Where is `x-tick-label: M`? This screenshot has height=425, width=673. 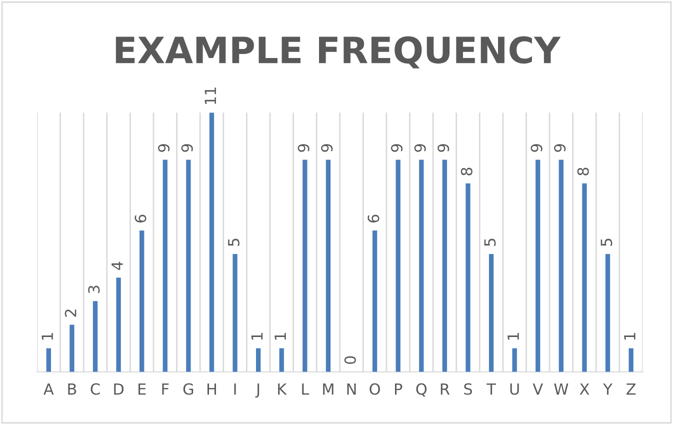 x-tick-label: M is located at coordinates (328, 389).